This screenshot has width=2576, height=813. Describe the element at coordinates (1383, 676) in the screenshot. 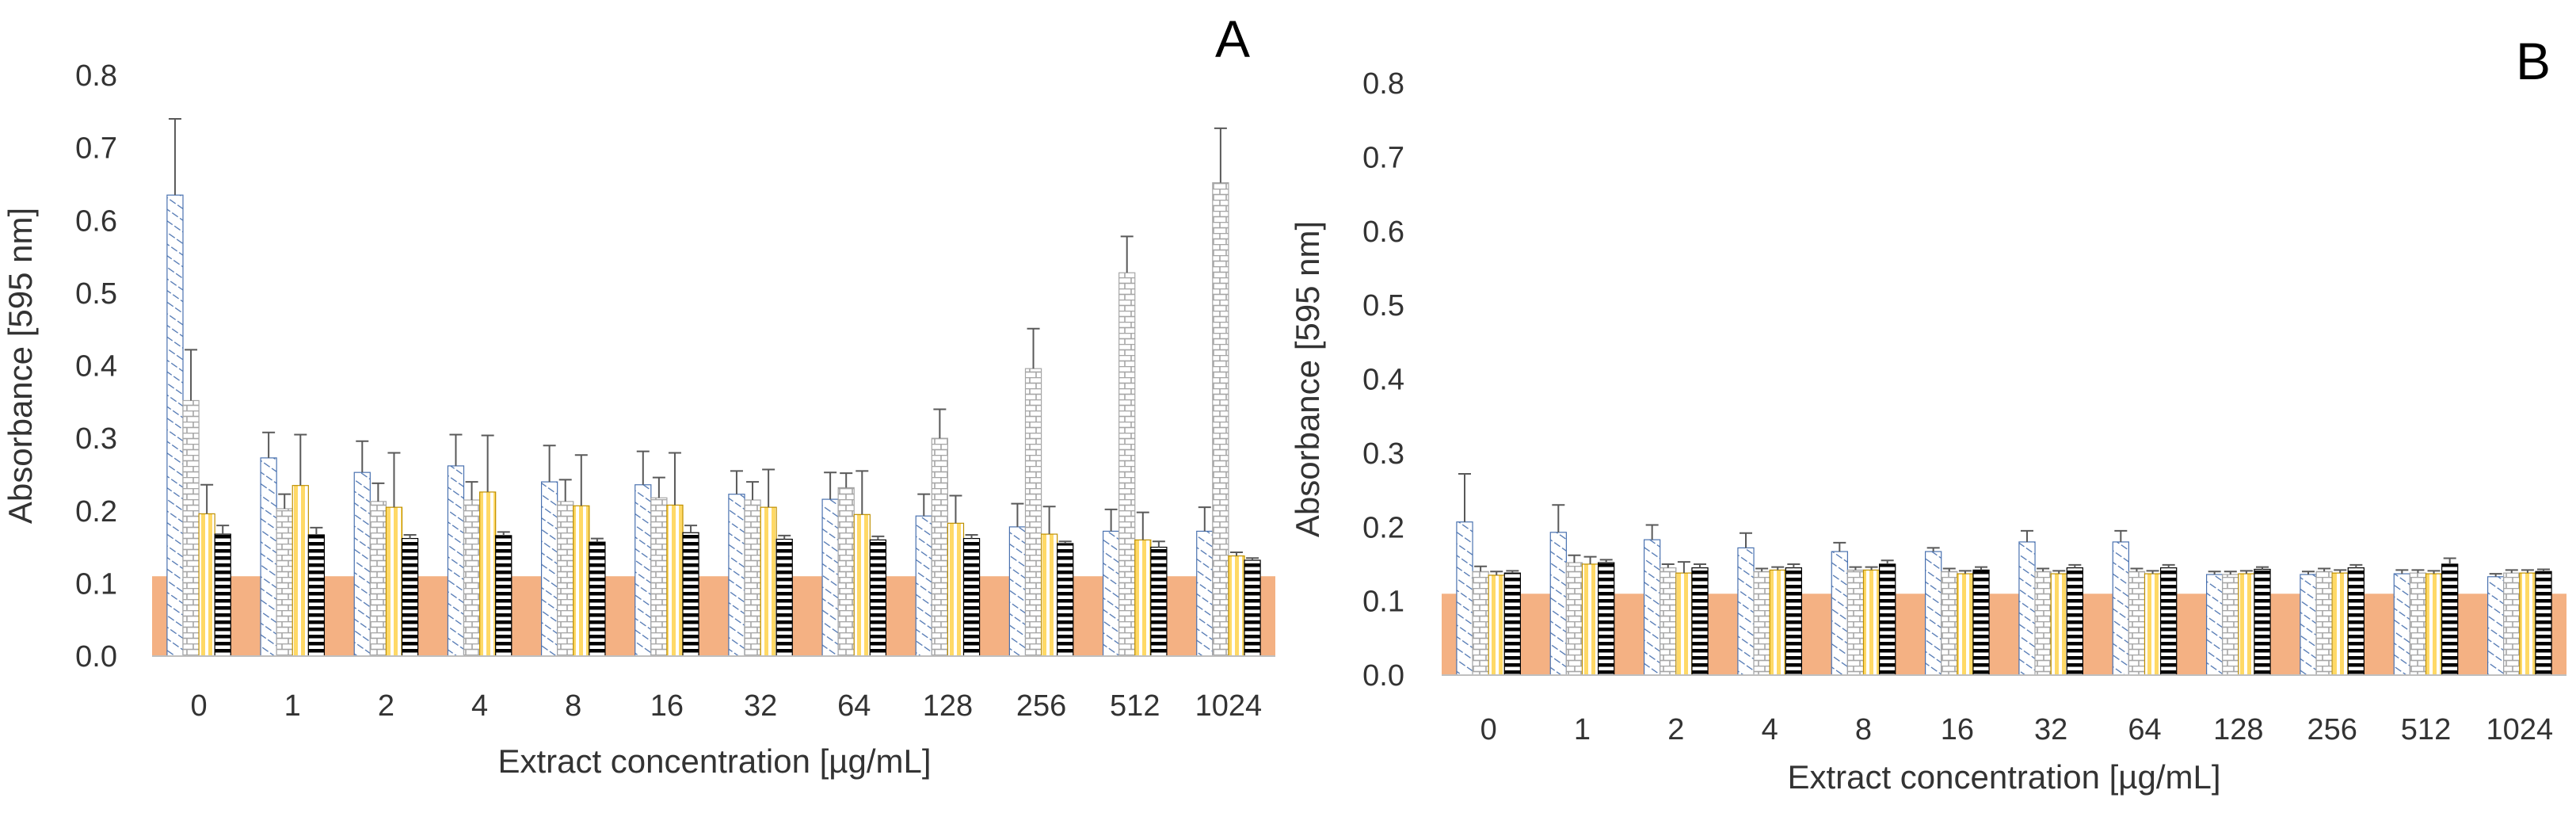

I see `panel-b-y-tick-label: 0.0` at that location.